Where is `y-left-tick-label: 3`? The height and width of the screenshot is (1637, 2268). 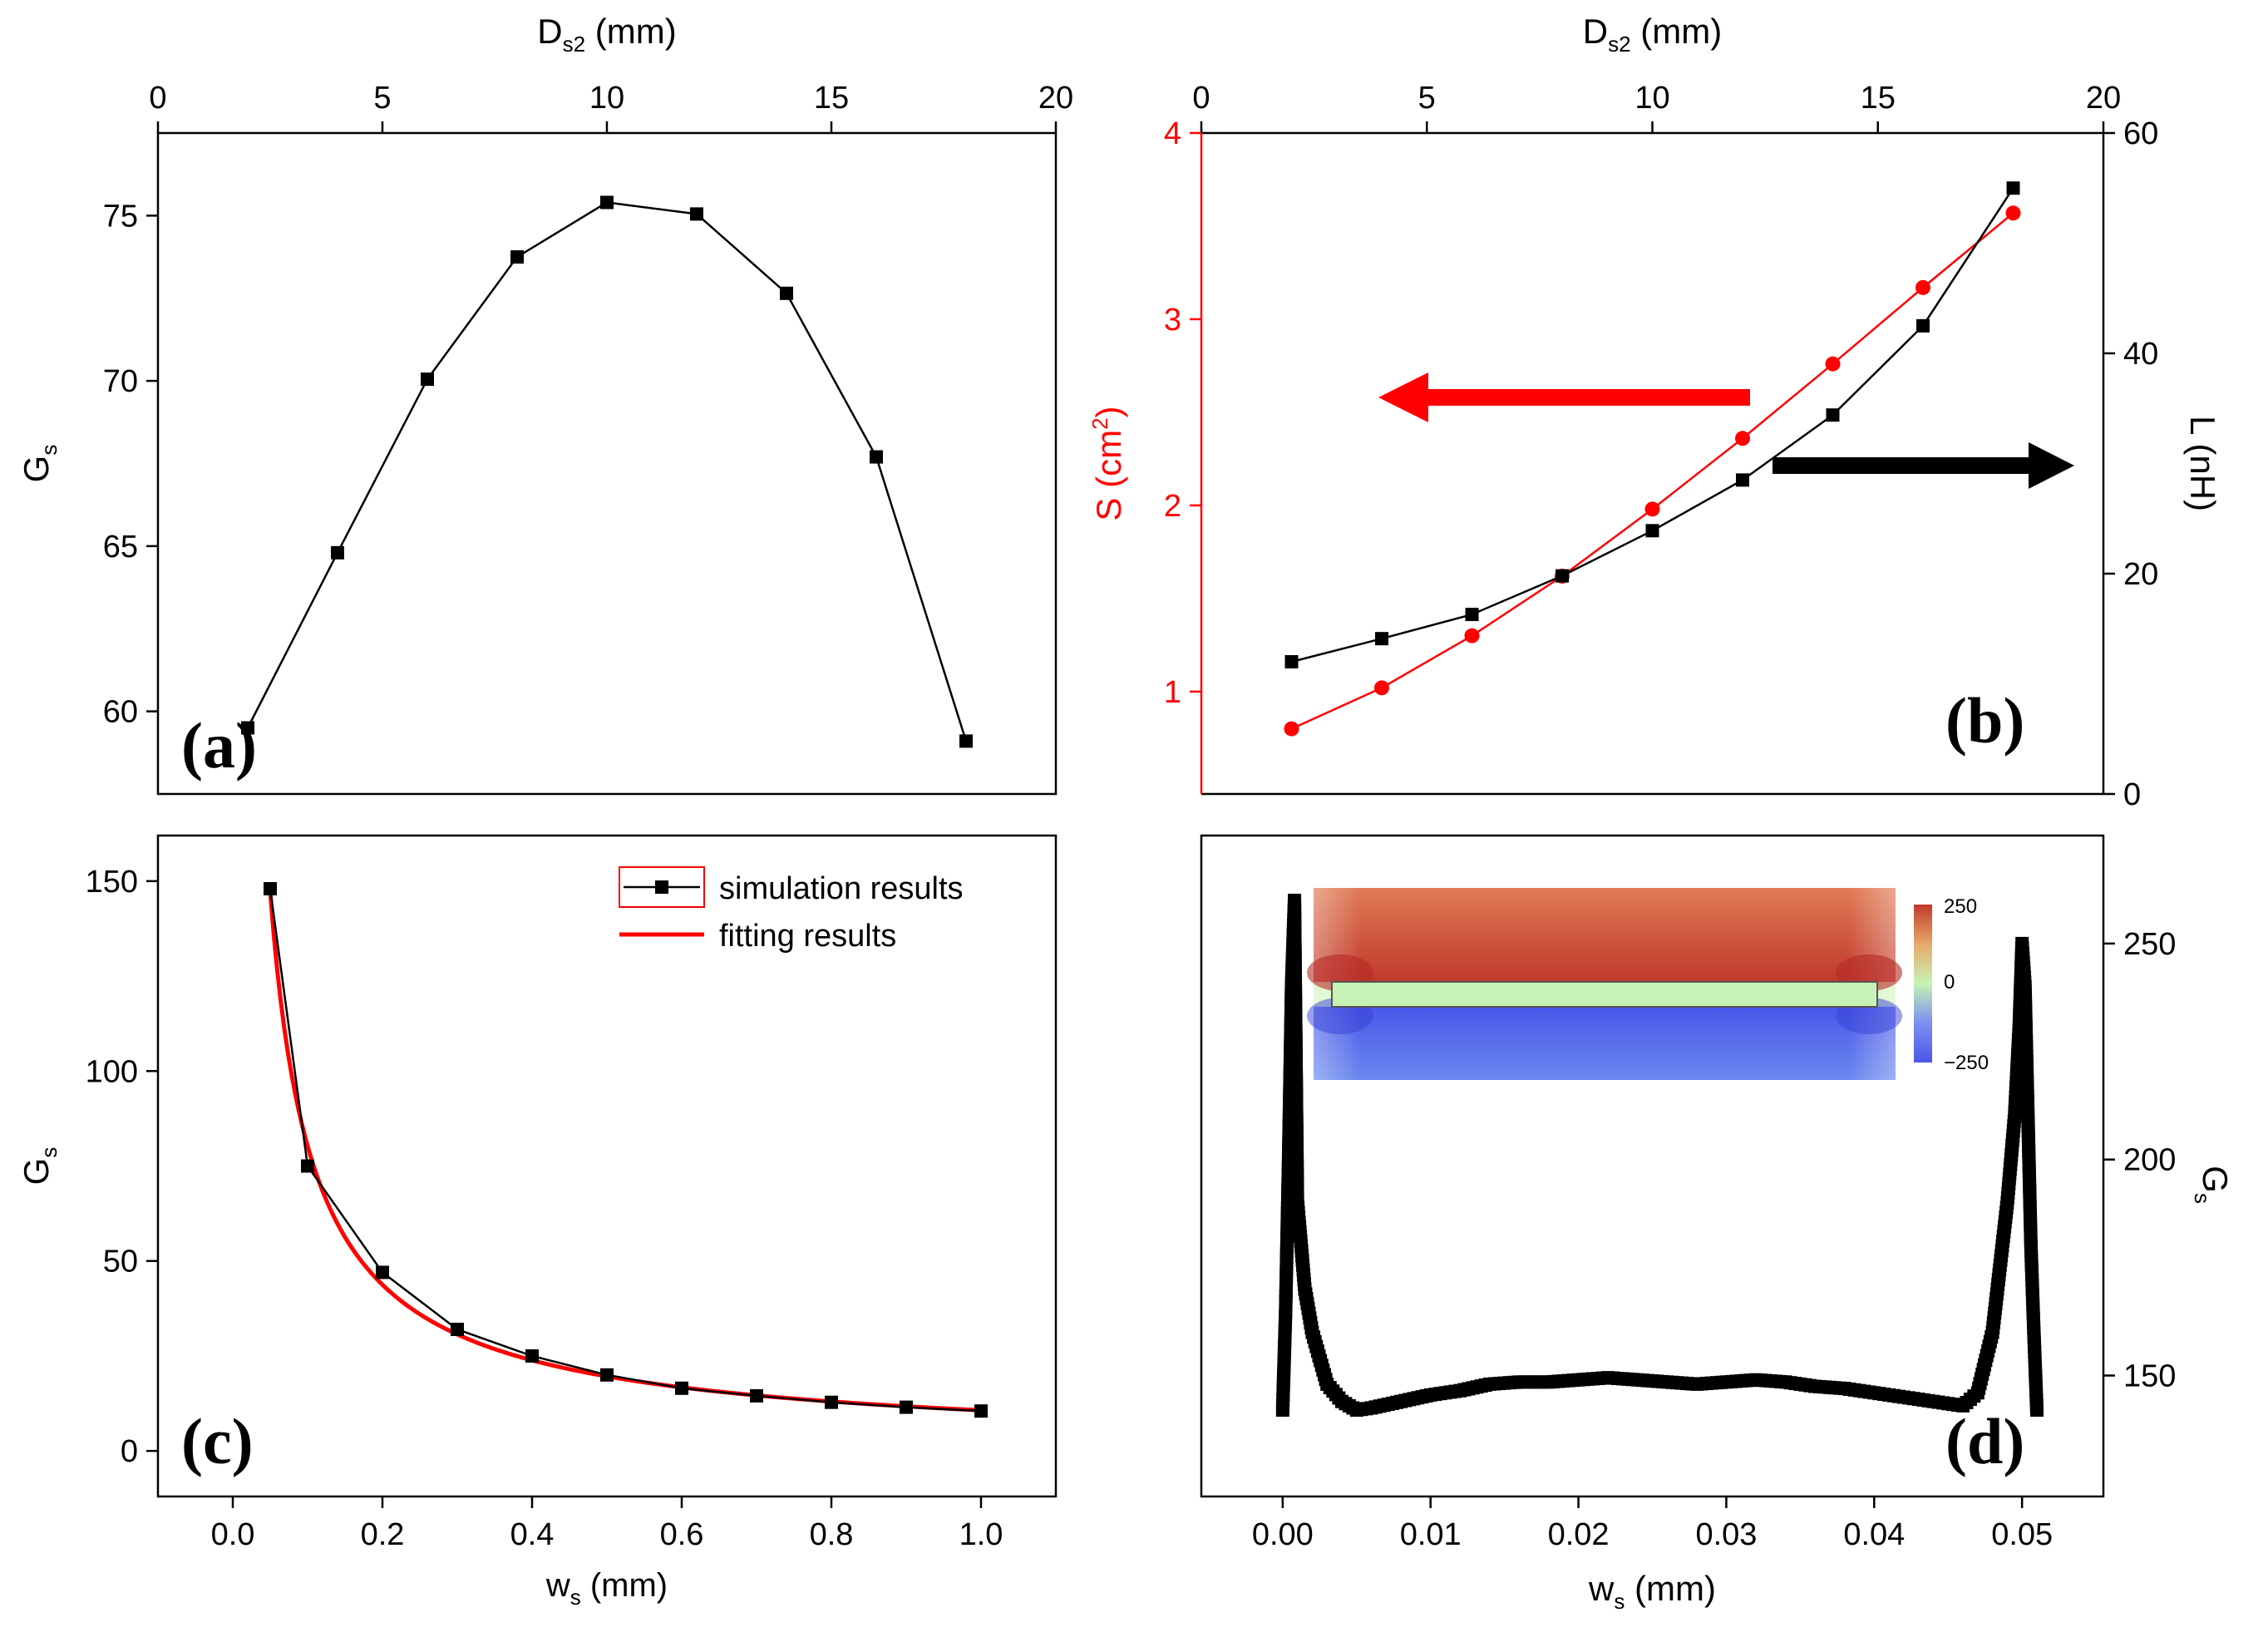
y-left-tick-label: 3 is located at coordinates (1173, 320).